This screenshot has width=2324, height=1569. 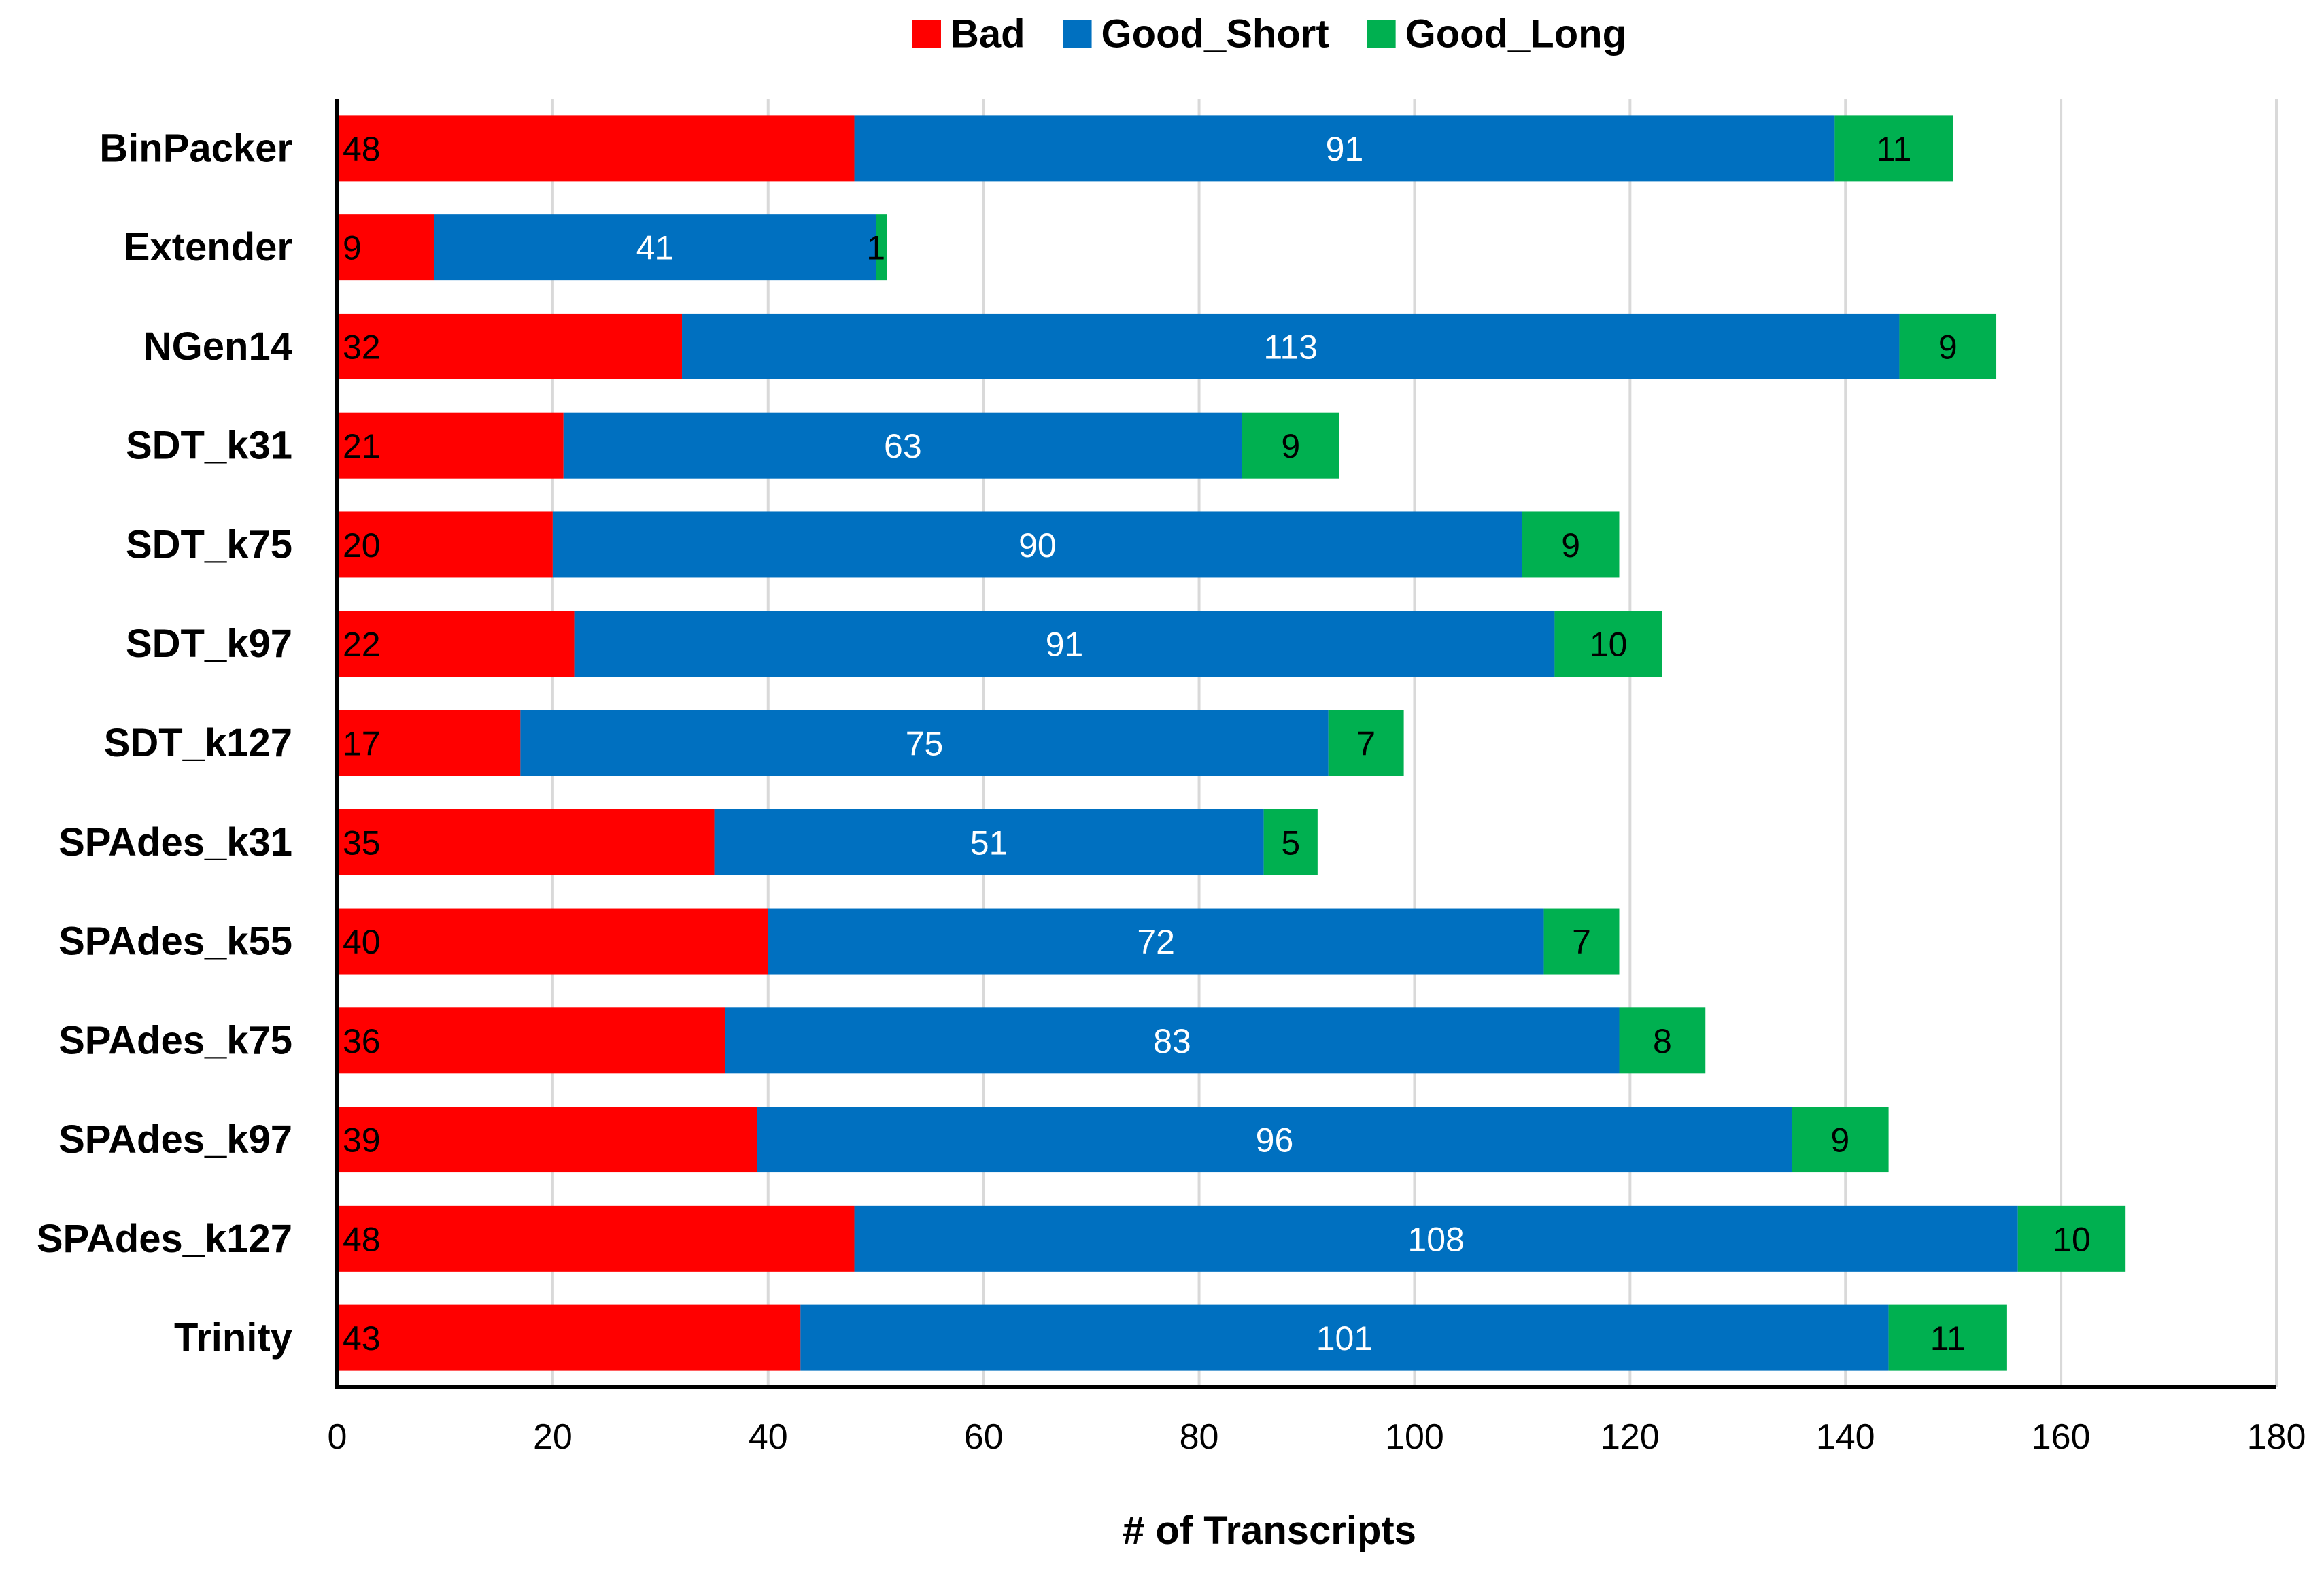 I want to click on bar-trinity-good-short, so click(x=1344, y=1337).